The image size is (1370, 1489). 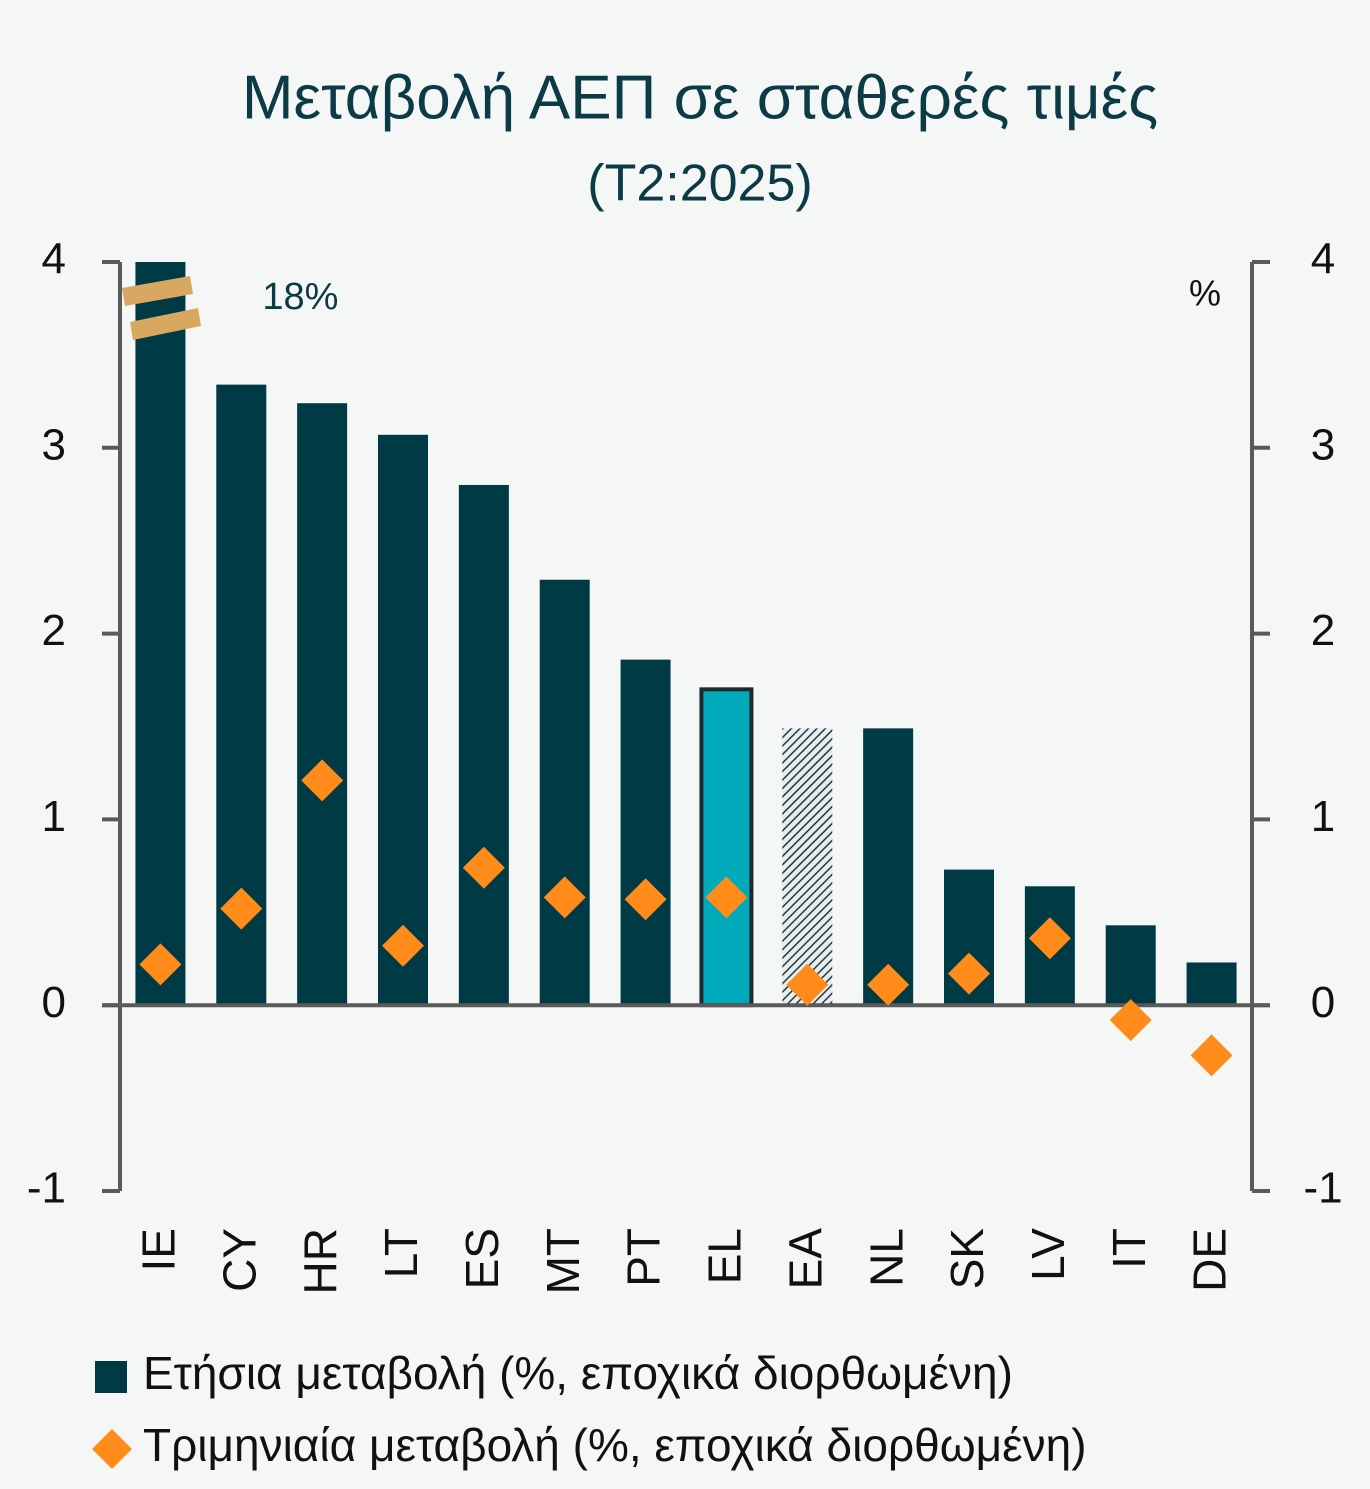 I want to click on x-tick-label: LV, so click(x=1048, y=1254).